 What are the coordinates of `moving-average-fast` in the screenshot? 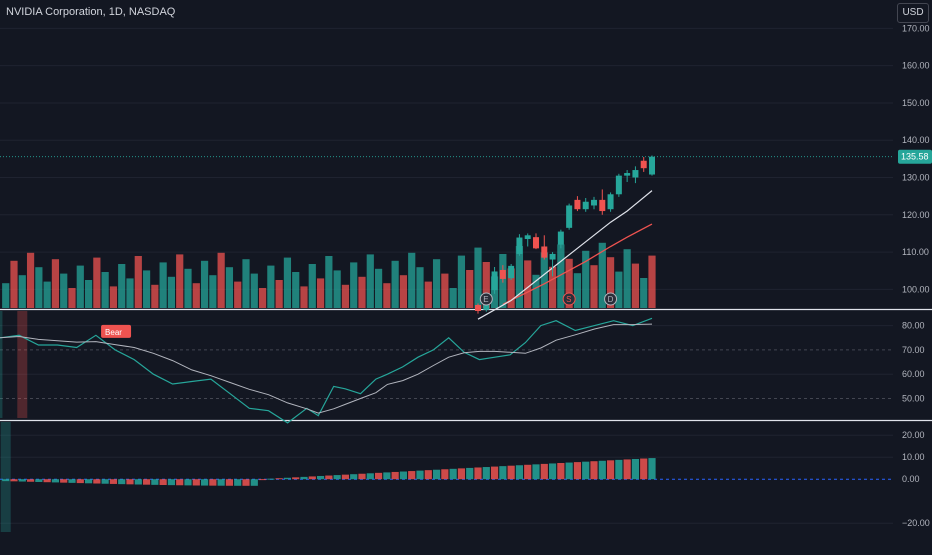 It's located at (565, 255).